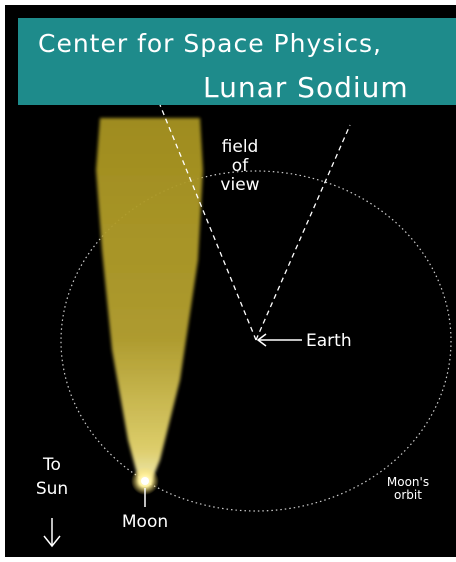 This screenshot has height=562, width=456. What do you see at coordinates (329, 341) in the screenshot?
I see `earth-label: Earth` at bounding box center [329, 341].